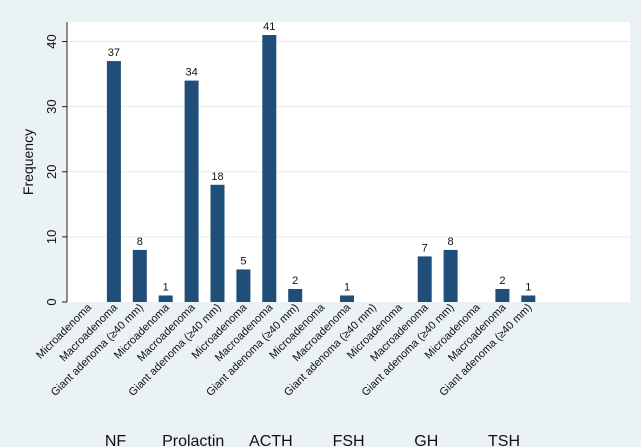 This screenshot has height=447, width=641. What do you see at coordinates (51, 106) in the screenshot?
I see `y-tick-label: 30` at bounding box center [51, 106].